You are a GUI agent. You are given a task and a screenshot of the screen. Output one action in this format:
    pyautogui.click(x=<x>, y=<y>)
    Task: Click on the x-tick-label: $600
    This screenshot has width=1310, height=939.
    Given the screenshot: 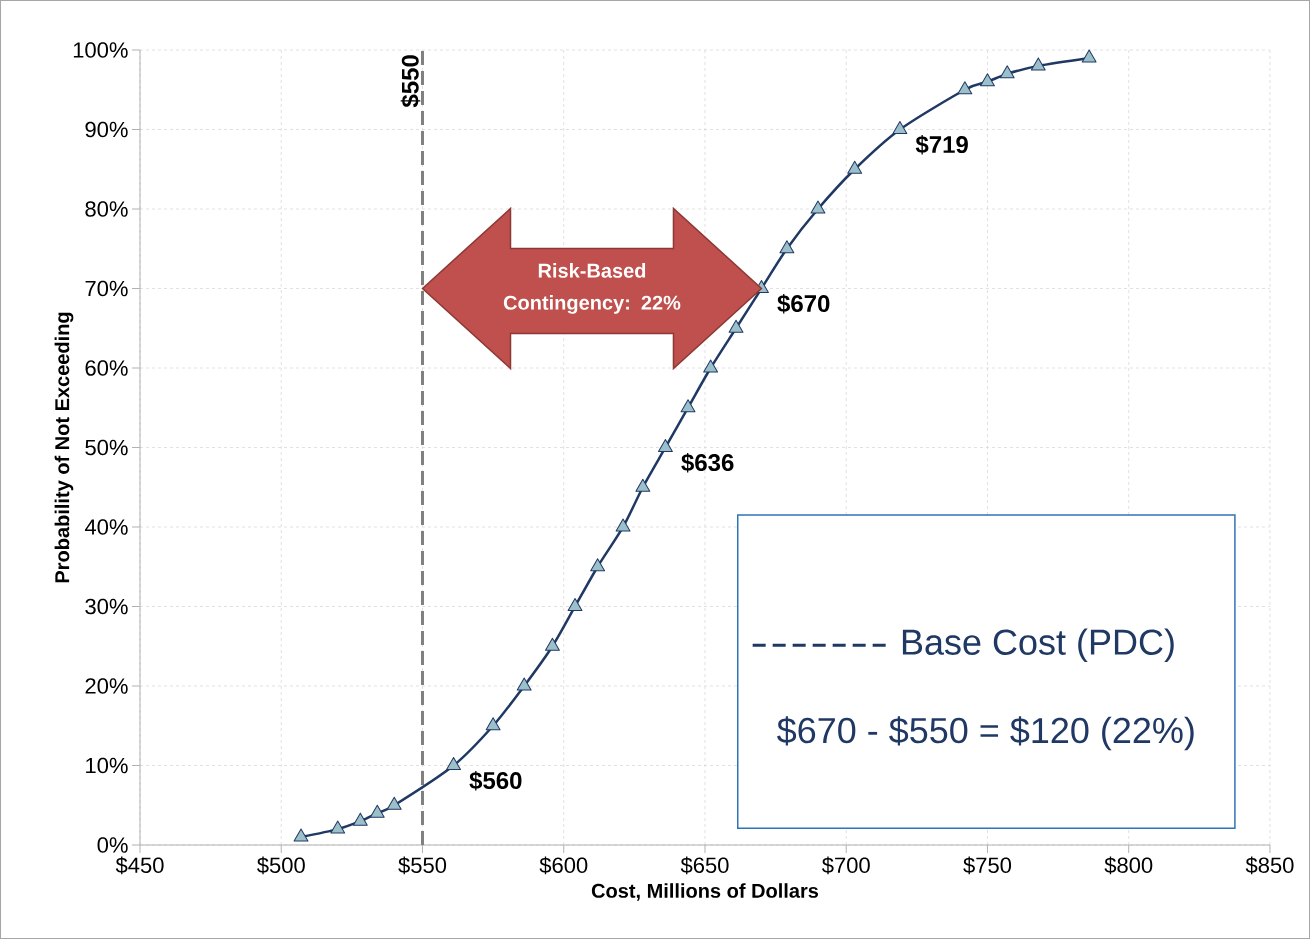 What is the action you would take?
    pyautogui.click(x=563, y=865)
    